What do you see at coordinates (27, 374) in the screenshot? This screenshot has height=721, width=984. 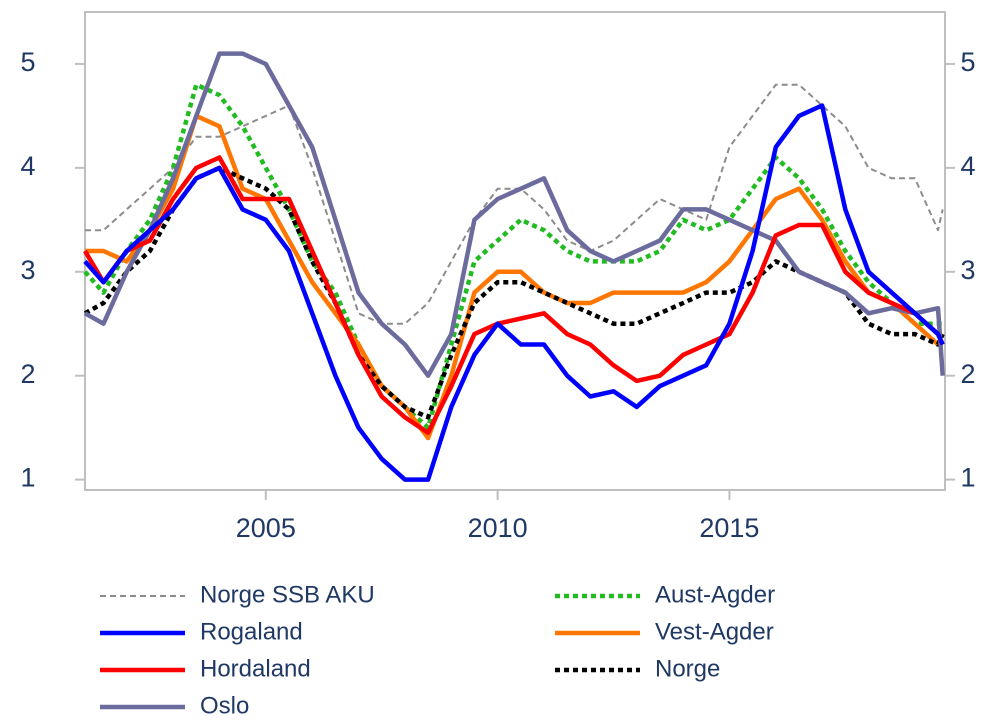 I see `y-tick-label: 2` at bounding box center [27, 374].